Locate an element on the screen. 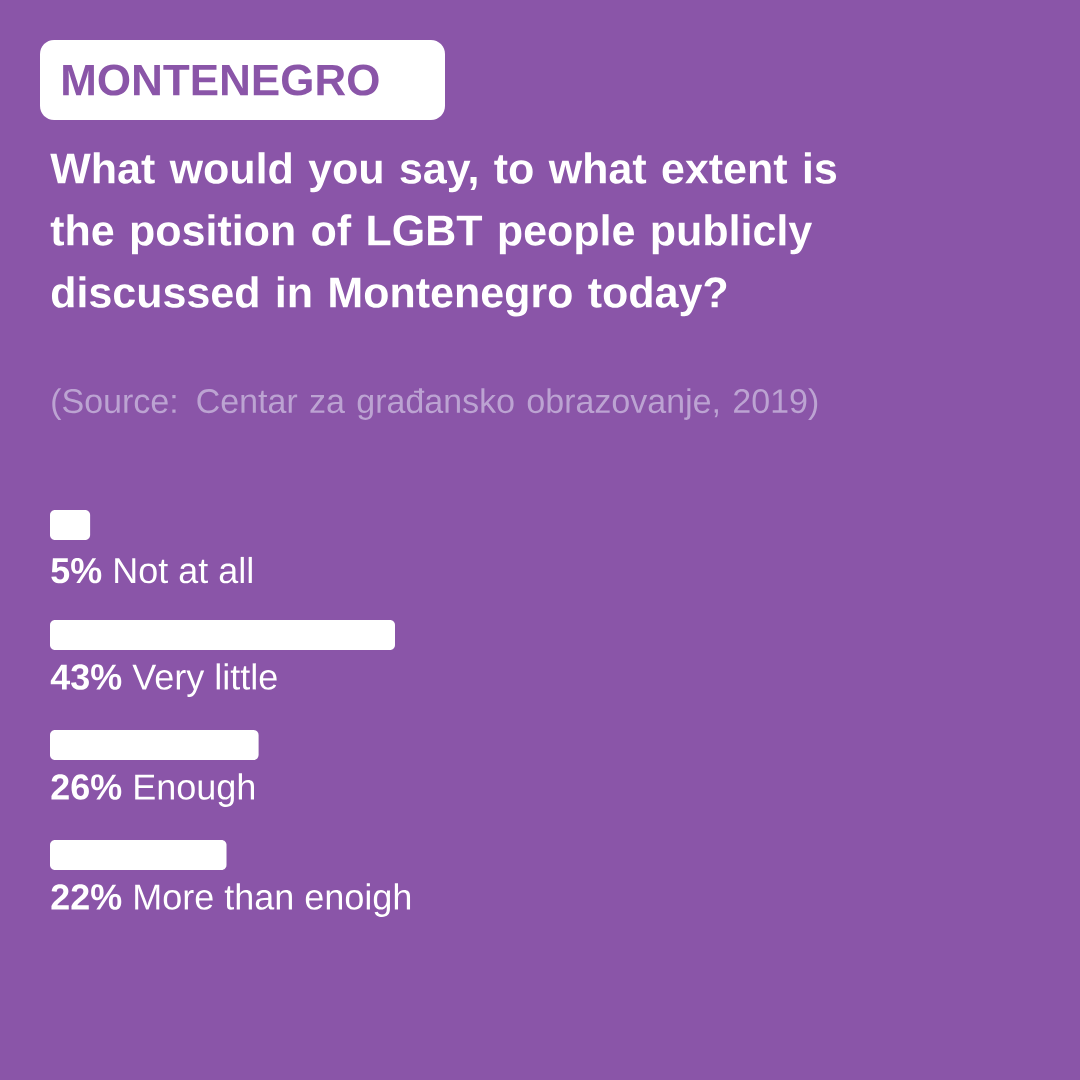 The image size is (1080, 1080). y-tick-label: More than enoigh is located at coordinates (273, 900).